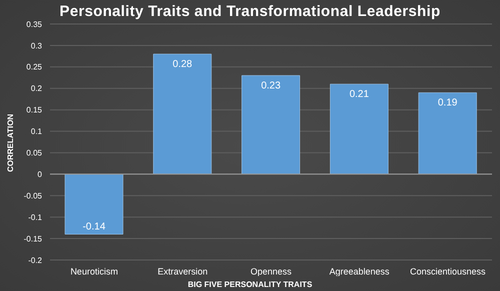 The image size is (500, 291). Describe the element at coordinates (34, 153) in the screenshot. I see `y-tick-label: 0.05` at that location.